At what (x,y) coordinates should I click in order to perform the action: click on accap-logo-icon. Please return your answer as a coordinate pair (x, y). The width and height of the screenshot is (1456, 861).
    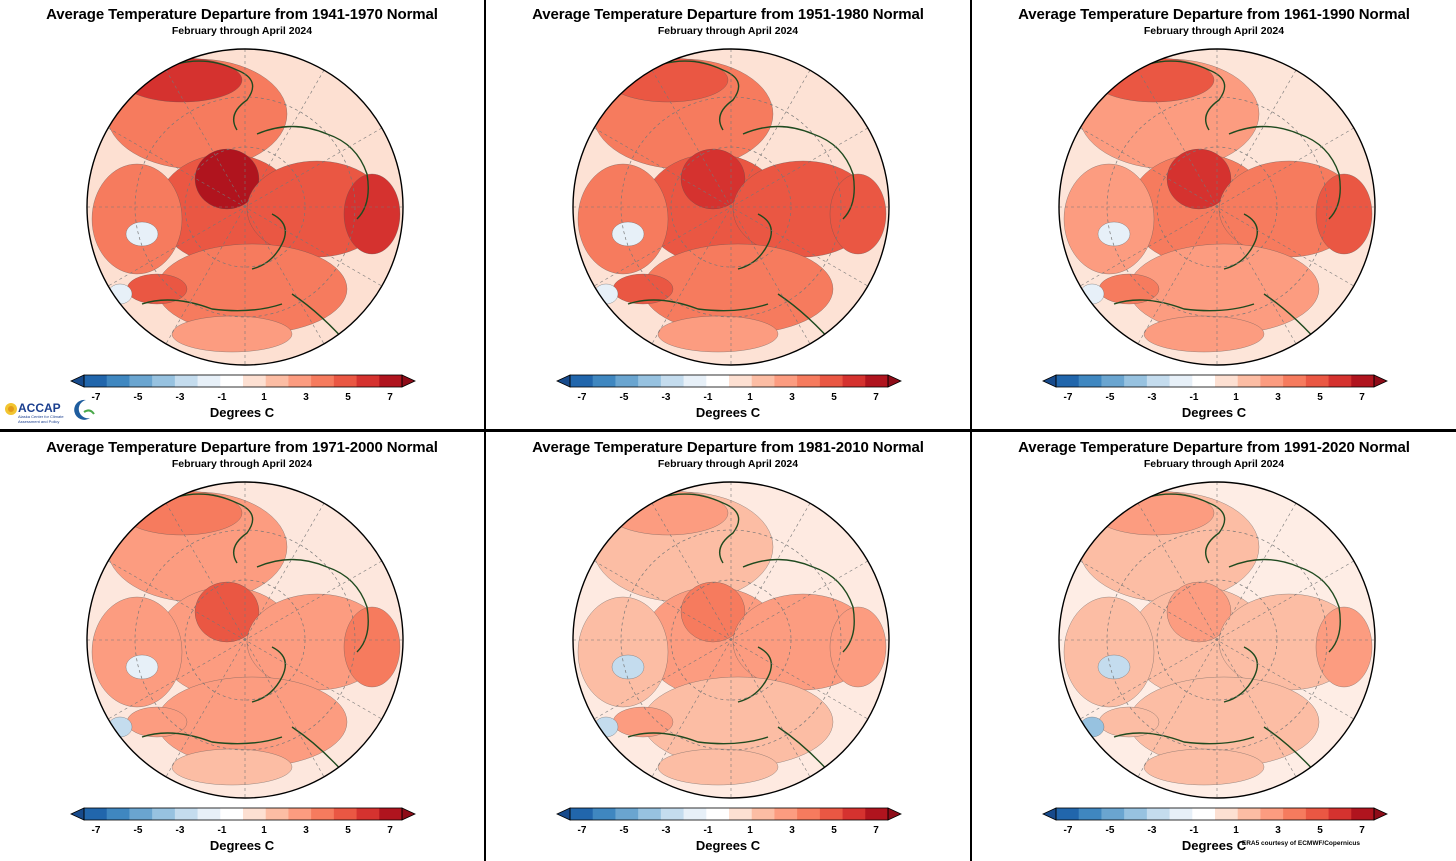
    Looking at the image, I should click on (50, 409).